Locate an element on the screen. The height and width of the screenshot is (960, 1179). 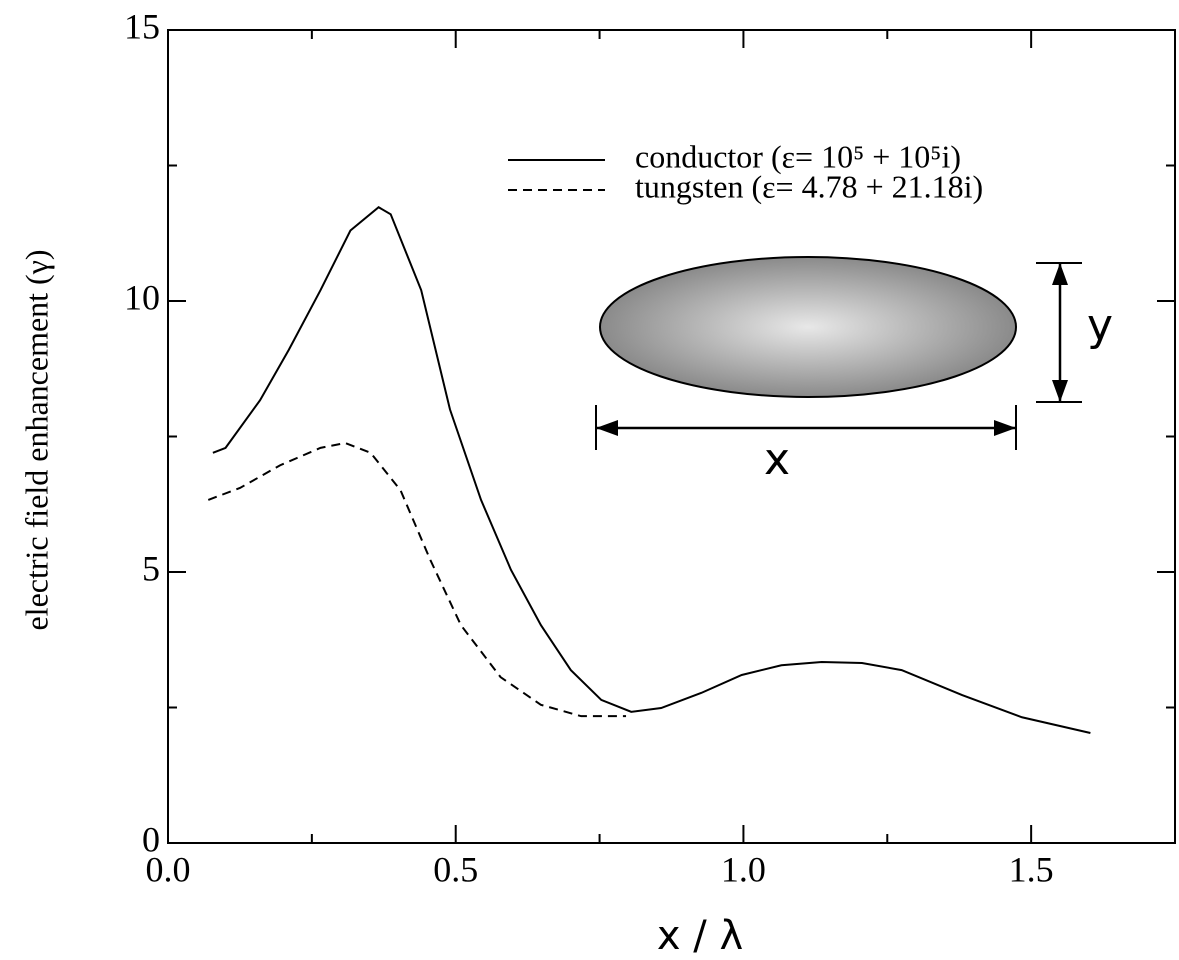
y-tick-label: 5 is located at coordinates (151, 568).